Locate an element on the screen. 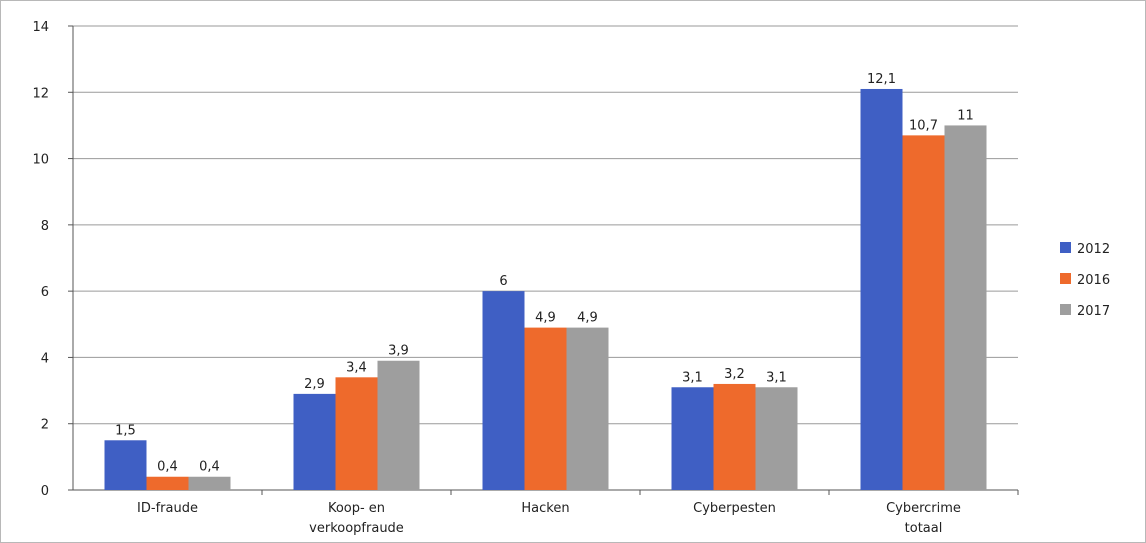 The height and width of the screenshot is (543, 1146). category-label: Hacken is located at coordinates (545, 508).